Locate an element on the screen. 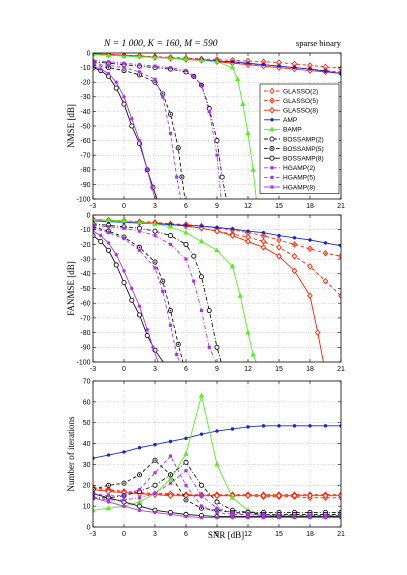 The height and width of the screenshot is (575, 407). x-tick-label: 6 is located at coordinates (186, 369).